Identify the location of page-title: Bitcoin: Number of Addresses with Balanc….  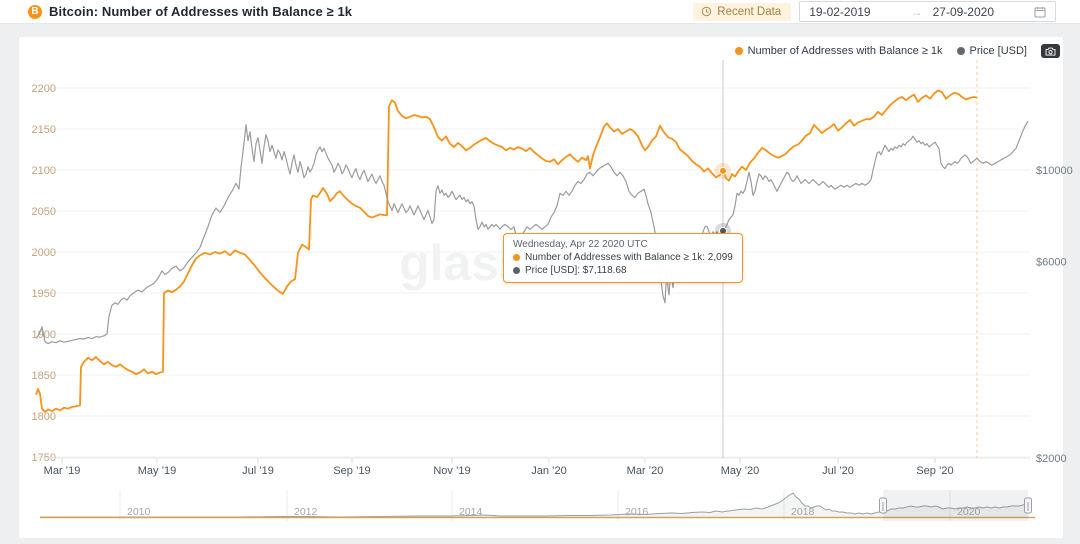
(201, 11).